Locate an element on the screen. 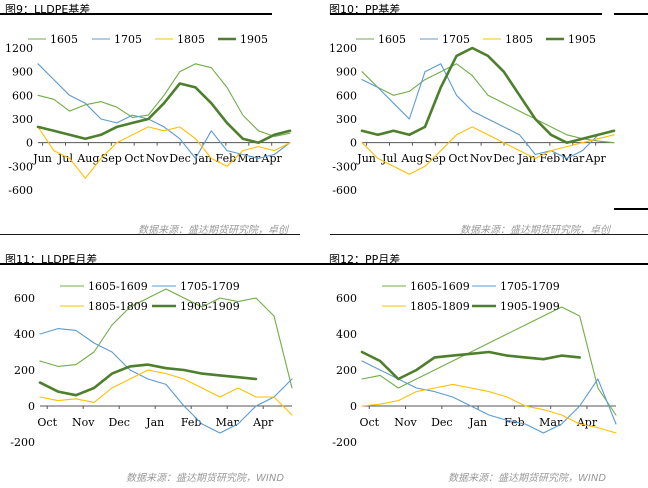 This screenshot has height=488, width=648. chart-title: 图9：LLDPE基差 is located at coordinates (48, 9).